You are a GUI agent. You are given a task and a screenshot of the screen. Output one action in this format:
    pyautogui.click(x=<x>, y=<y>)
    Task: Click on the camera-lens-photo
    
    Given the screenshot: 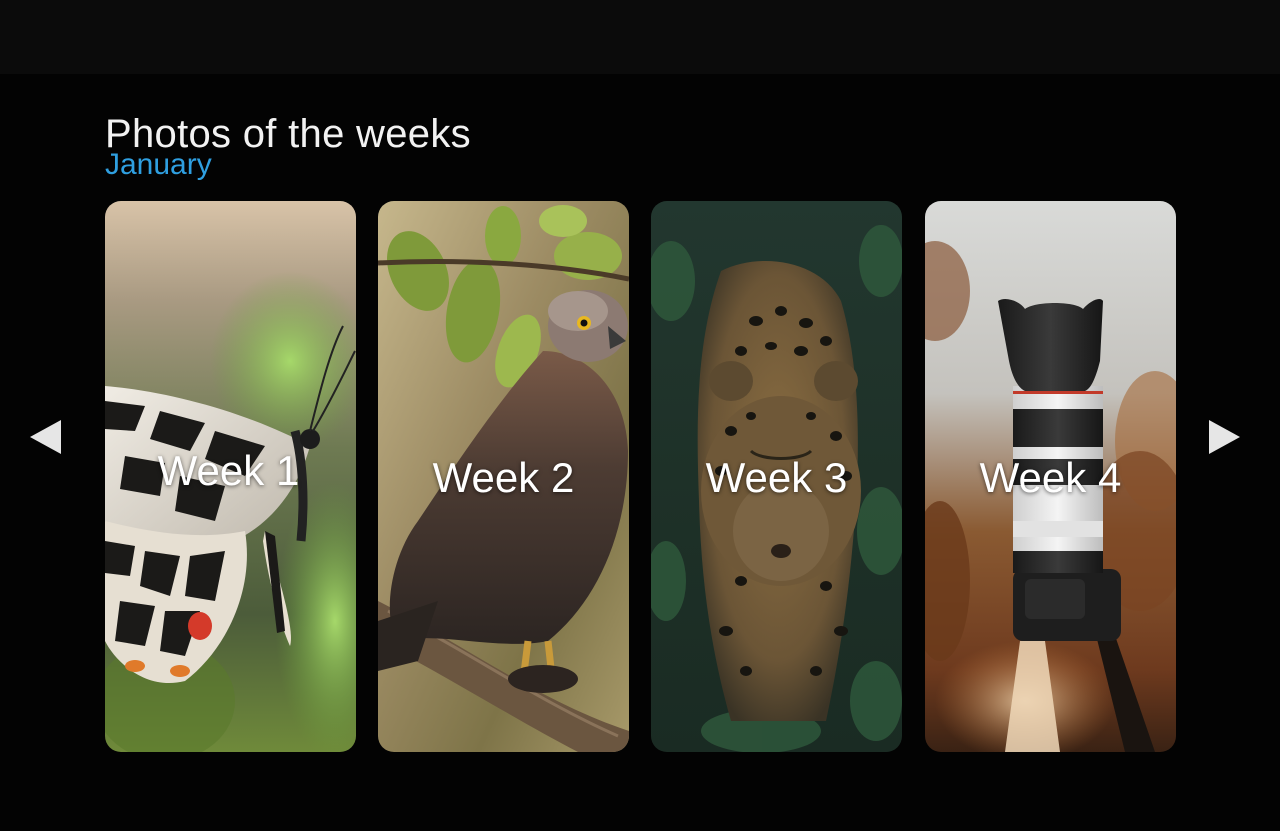 What is the action you would take?
    pyautogui.click(x=1050, y=476)
    